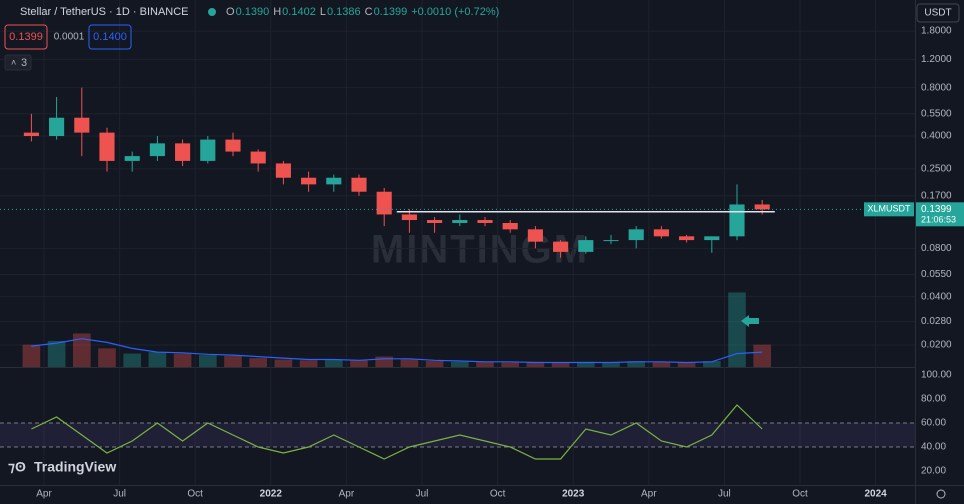 The image size is (964, 504). Describe the element at coordinates (936, 31) in the screenshot. I see `y-tick-label: 1.8000` at that location.